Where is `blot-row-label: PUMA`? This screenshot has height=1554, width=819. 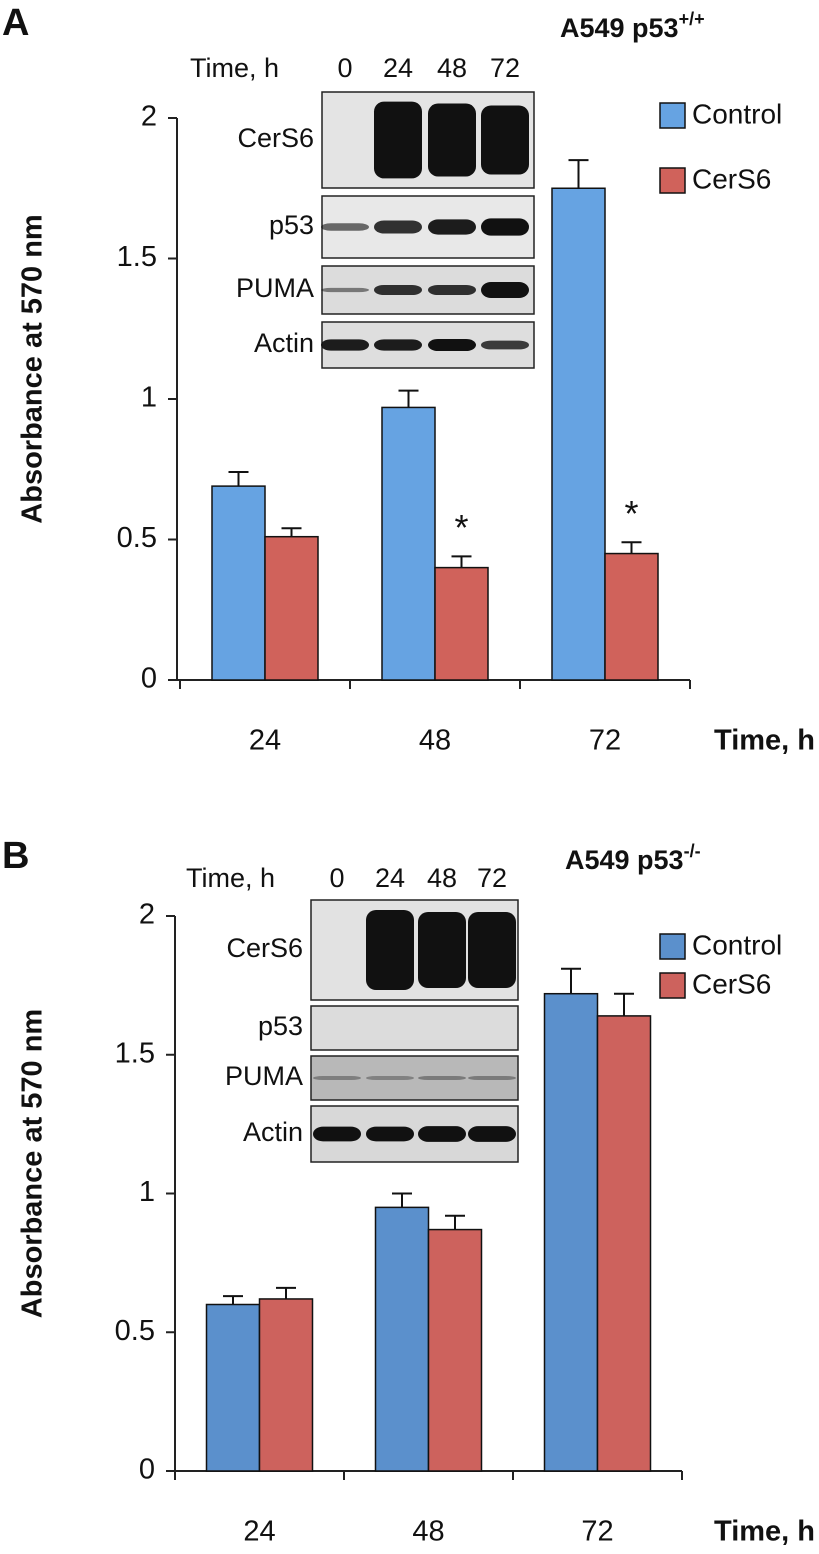 blot-row-label: PUMA is located at coordinates (275, 288).